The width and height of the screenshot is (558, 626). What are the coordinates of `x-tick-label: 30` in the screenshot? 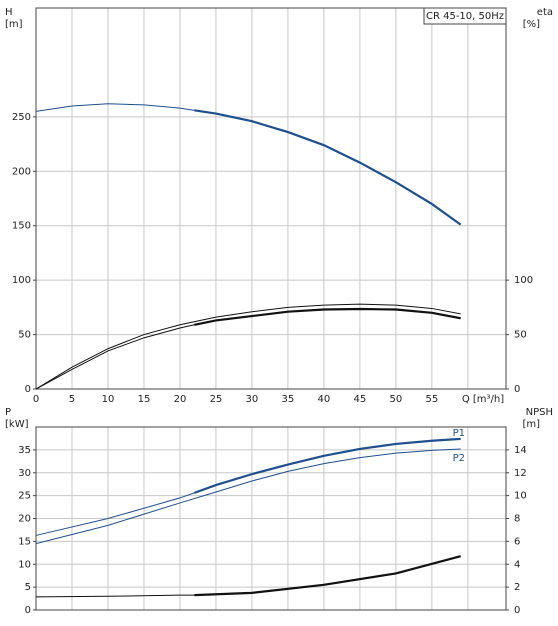 It's located at (252, 399).